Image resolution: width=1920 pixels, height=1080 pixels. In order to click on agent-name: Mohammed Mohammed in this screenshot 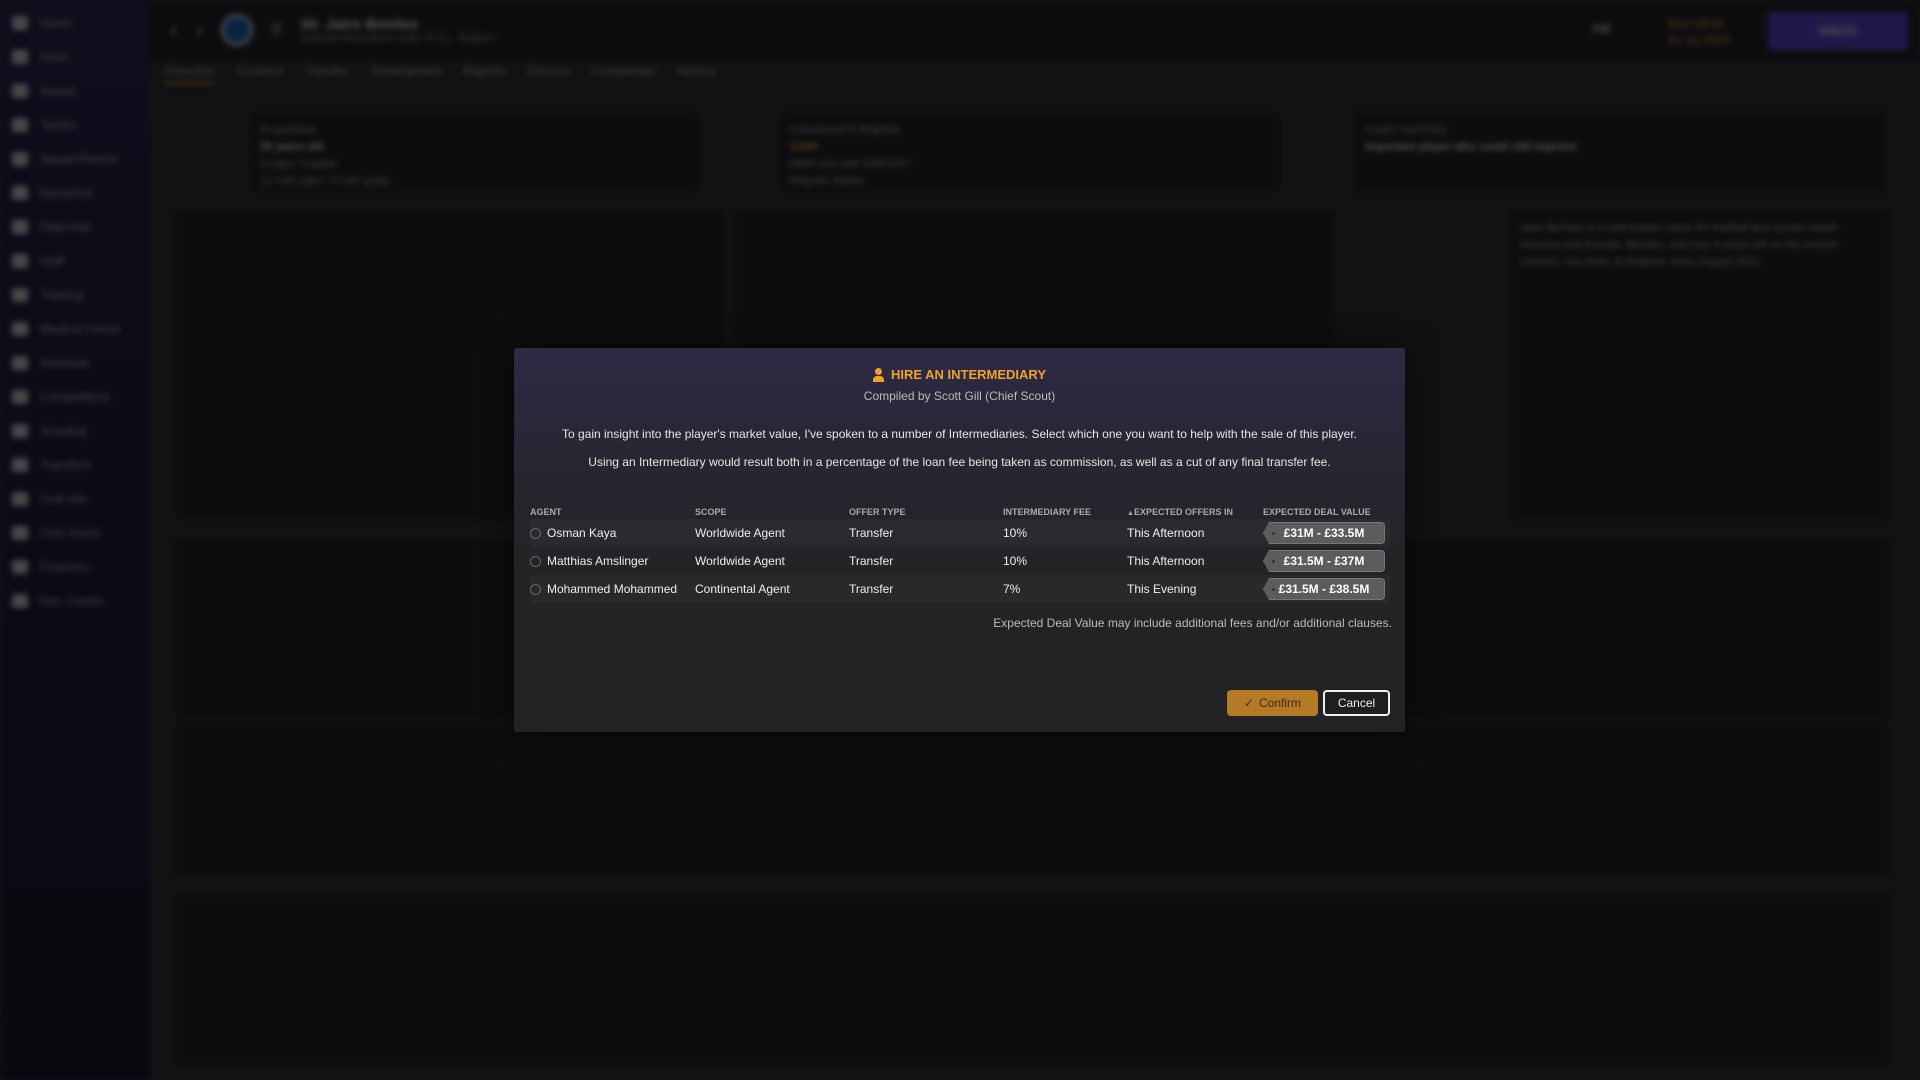, I will do `click(612, 589)`.